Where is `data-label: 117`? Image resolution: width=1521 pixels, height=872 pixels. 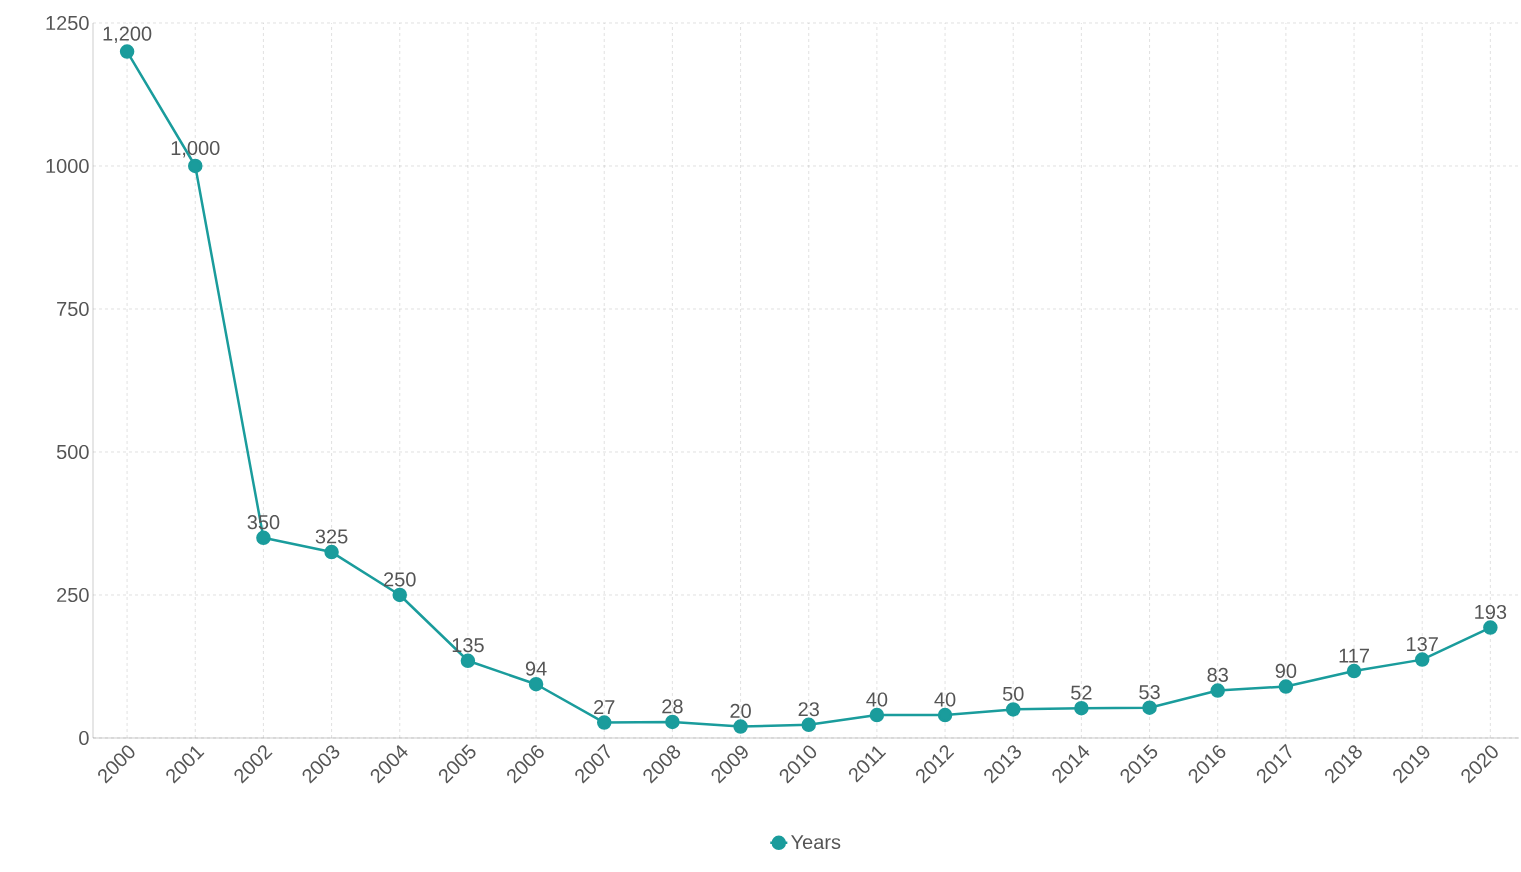 data-label: 117 is located at coordinates (1354, 655).